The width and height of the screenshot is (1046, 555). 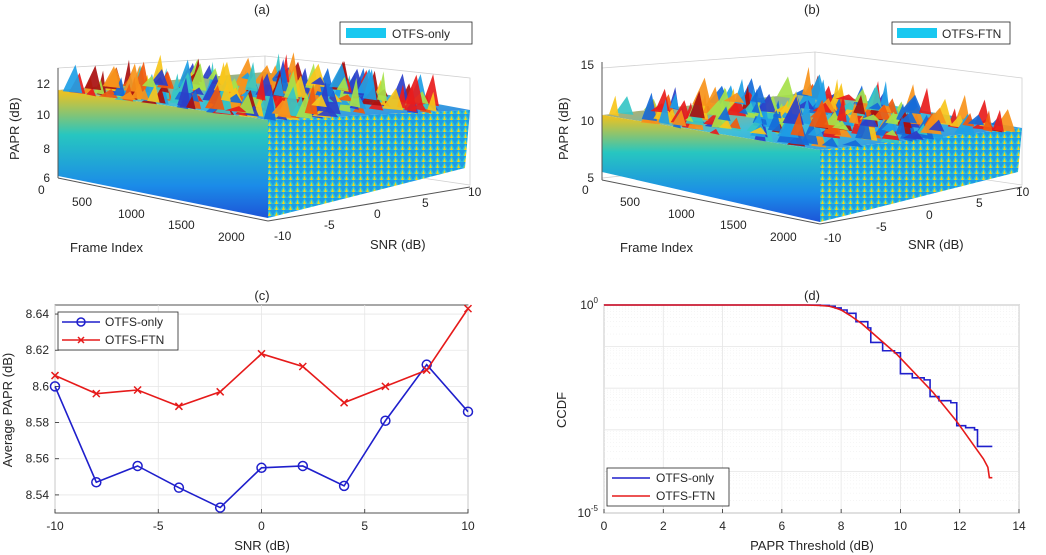 What do you see at coordinates (364, 526) in the screenshot?
I see `x-tick-label: 5` at bounding box center [364, 526].